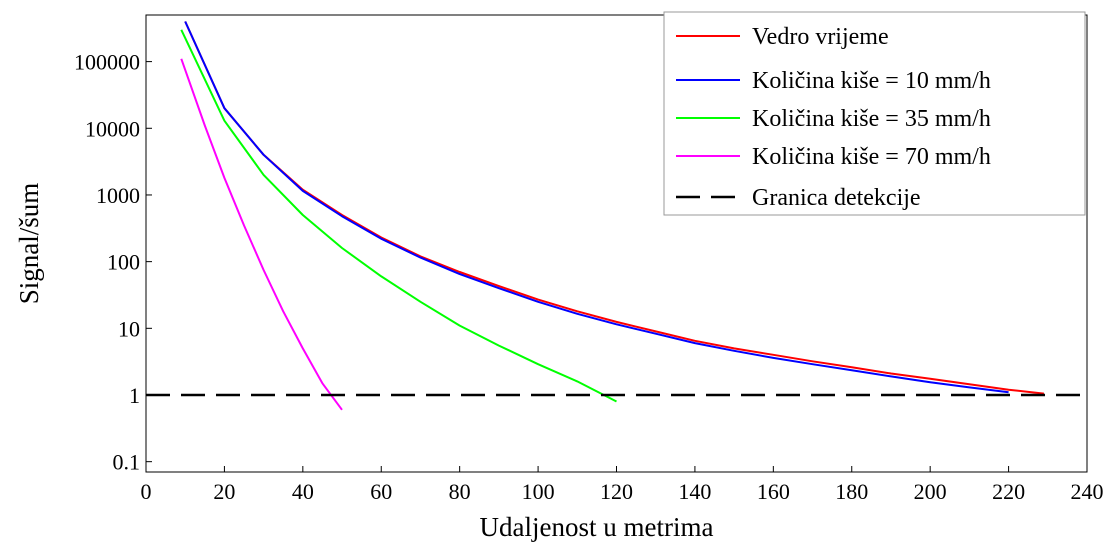 The height and width of the screenshot is (546, 1117). I want to click on x-tick-label: 80, so click(460, 491).